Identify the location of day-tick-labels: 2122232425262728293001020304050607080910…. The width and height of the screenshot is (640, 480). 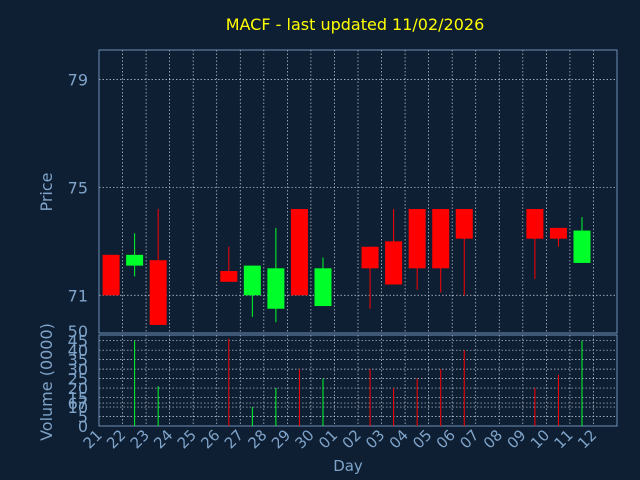
(340, 439).